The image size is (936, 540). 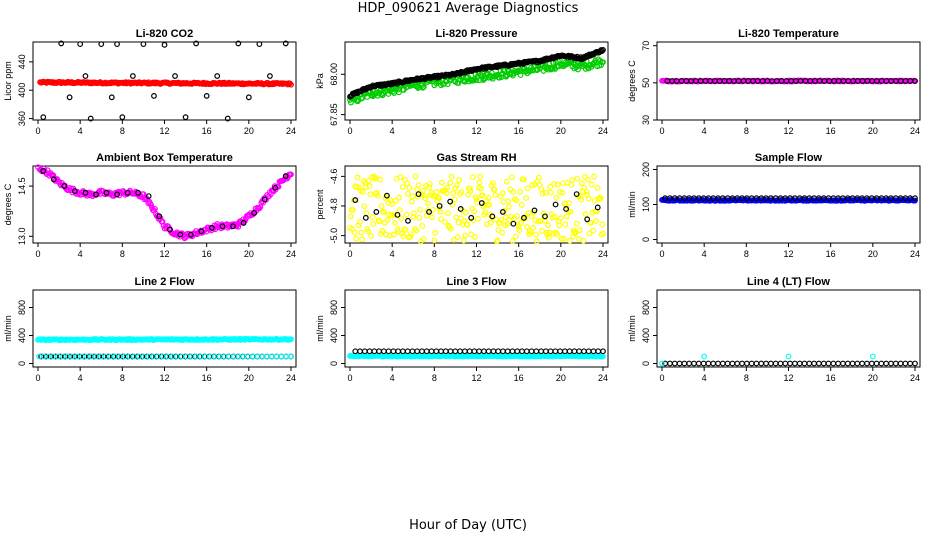 I want to click on panel-title: Line 4 (LT) Flow, so click(x=788, y=282).